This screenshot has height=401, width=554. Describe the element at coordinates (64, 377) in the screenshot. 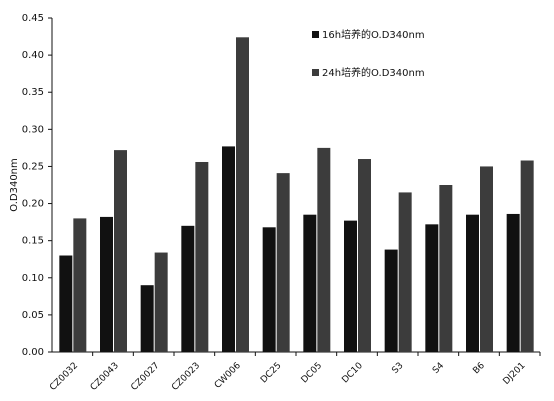

I see `x-tick-label: CZ0032` at that location.